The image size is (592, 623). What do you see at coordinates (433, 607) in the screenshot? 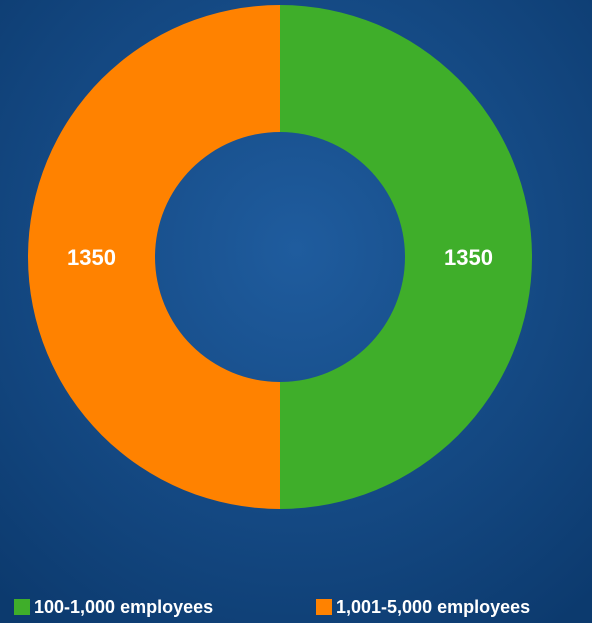
I see `legend-label: 1,001-5,000 employees` at bounding box center [433, 607].